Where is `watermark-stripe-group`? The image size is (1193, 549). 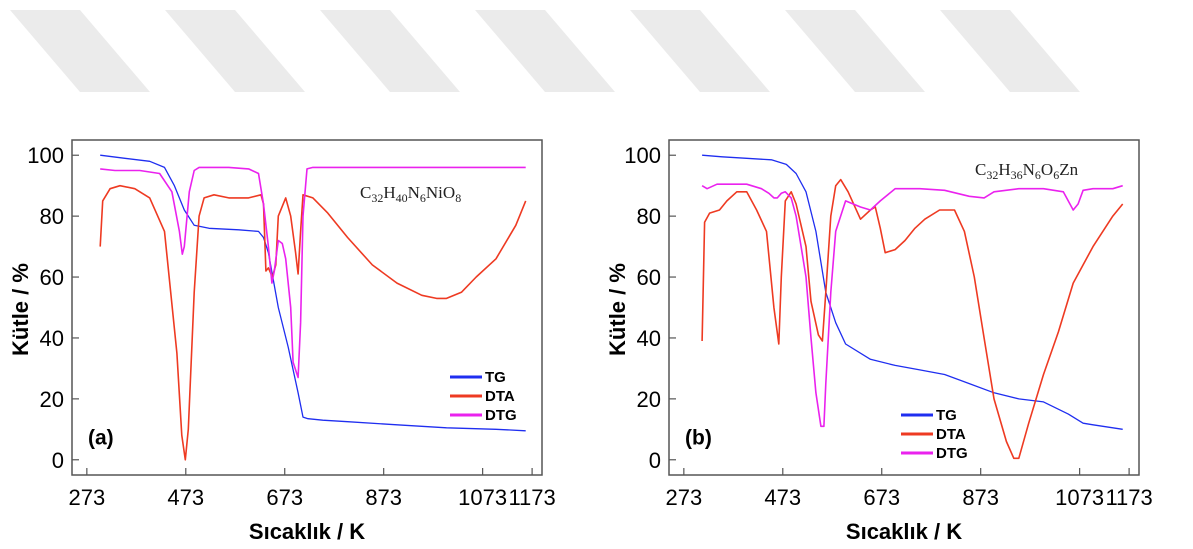
watermark-stripe-group is located at coordinates (545, 51).